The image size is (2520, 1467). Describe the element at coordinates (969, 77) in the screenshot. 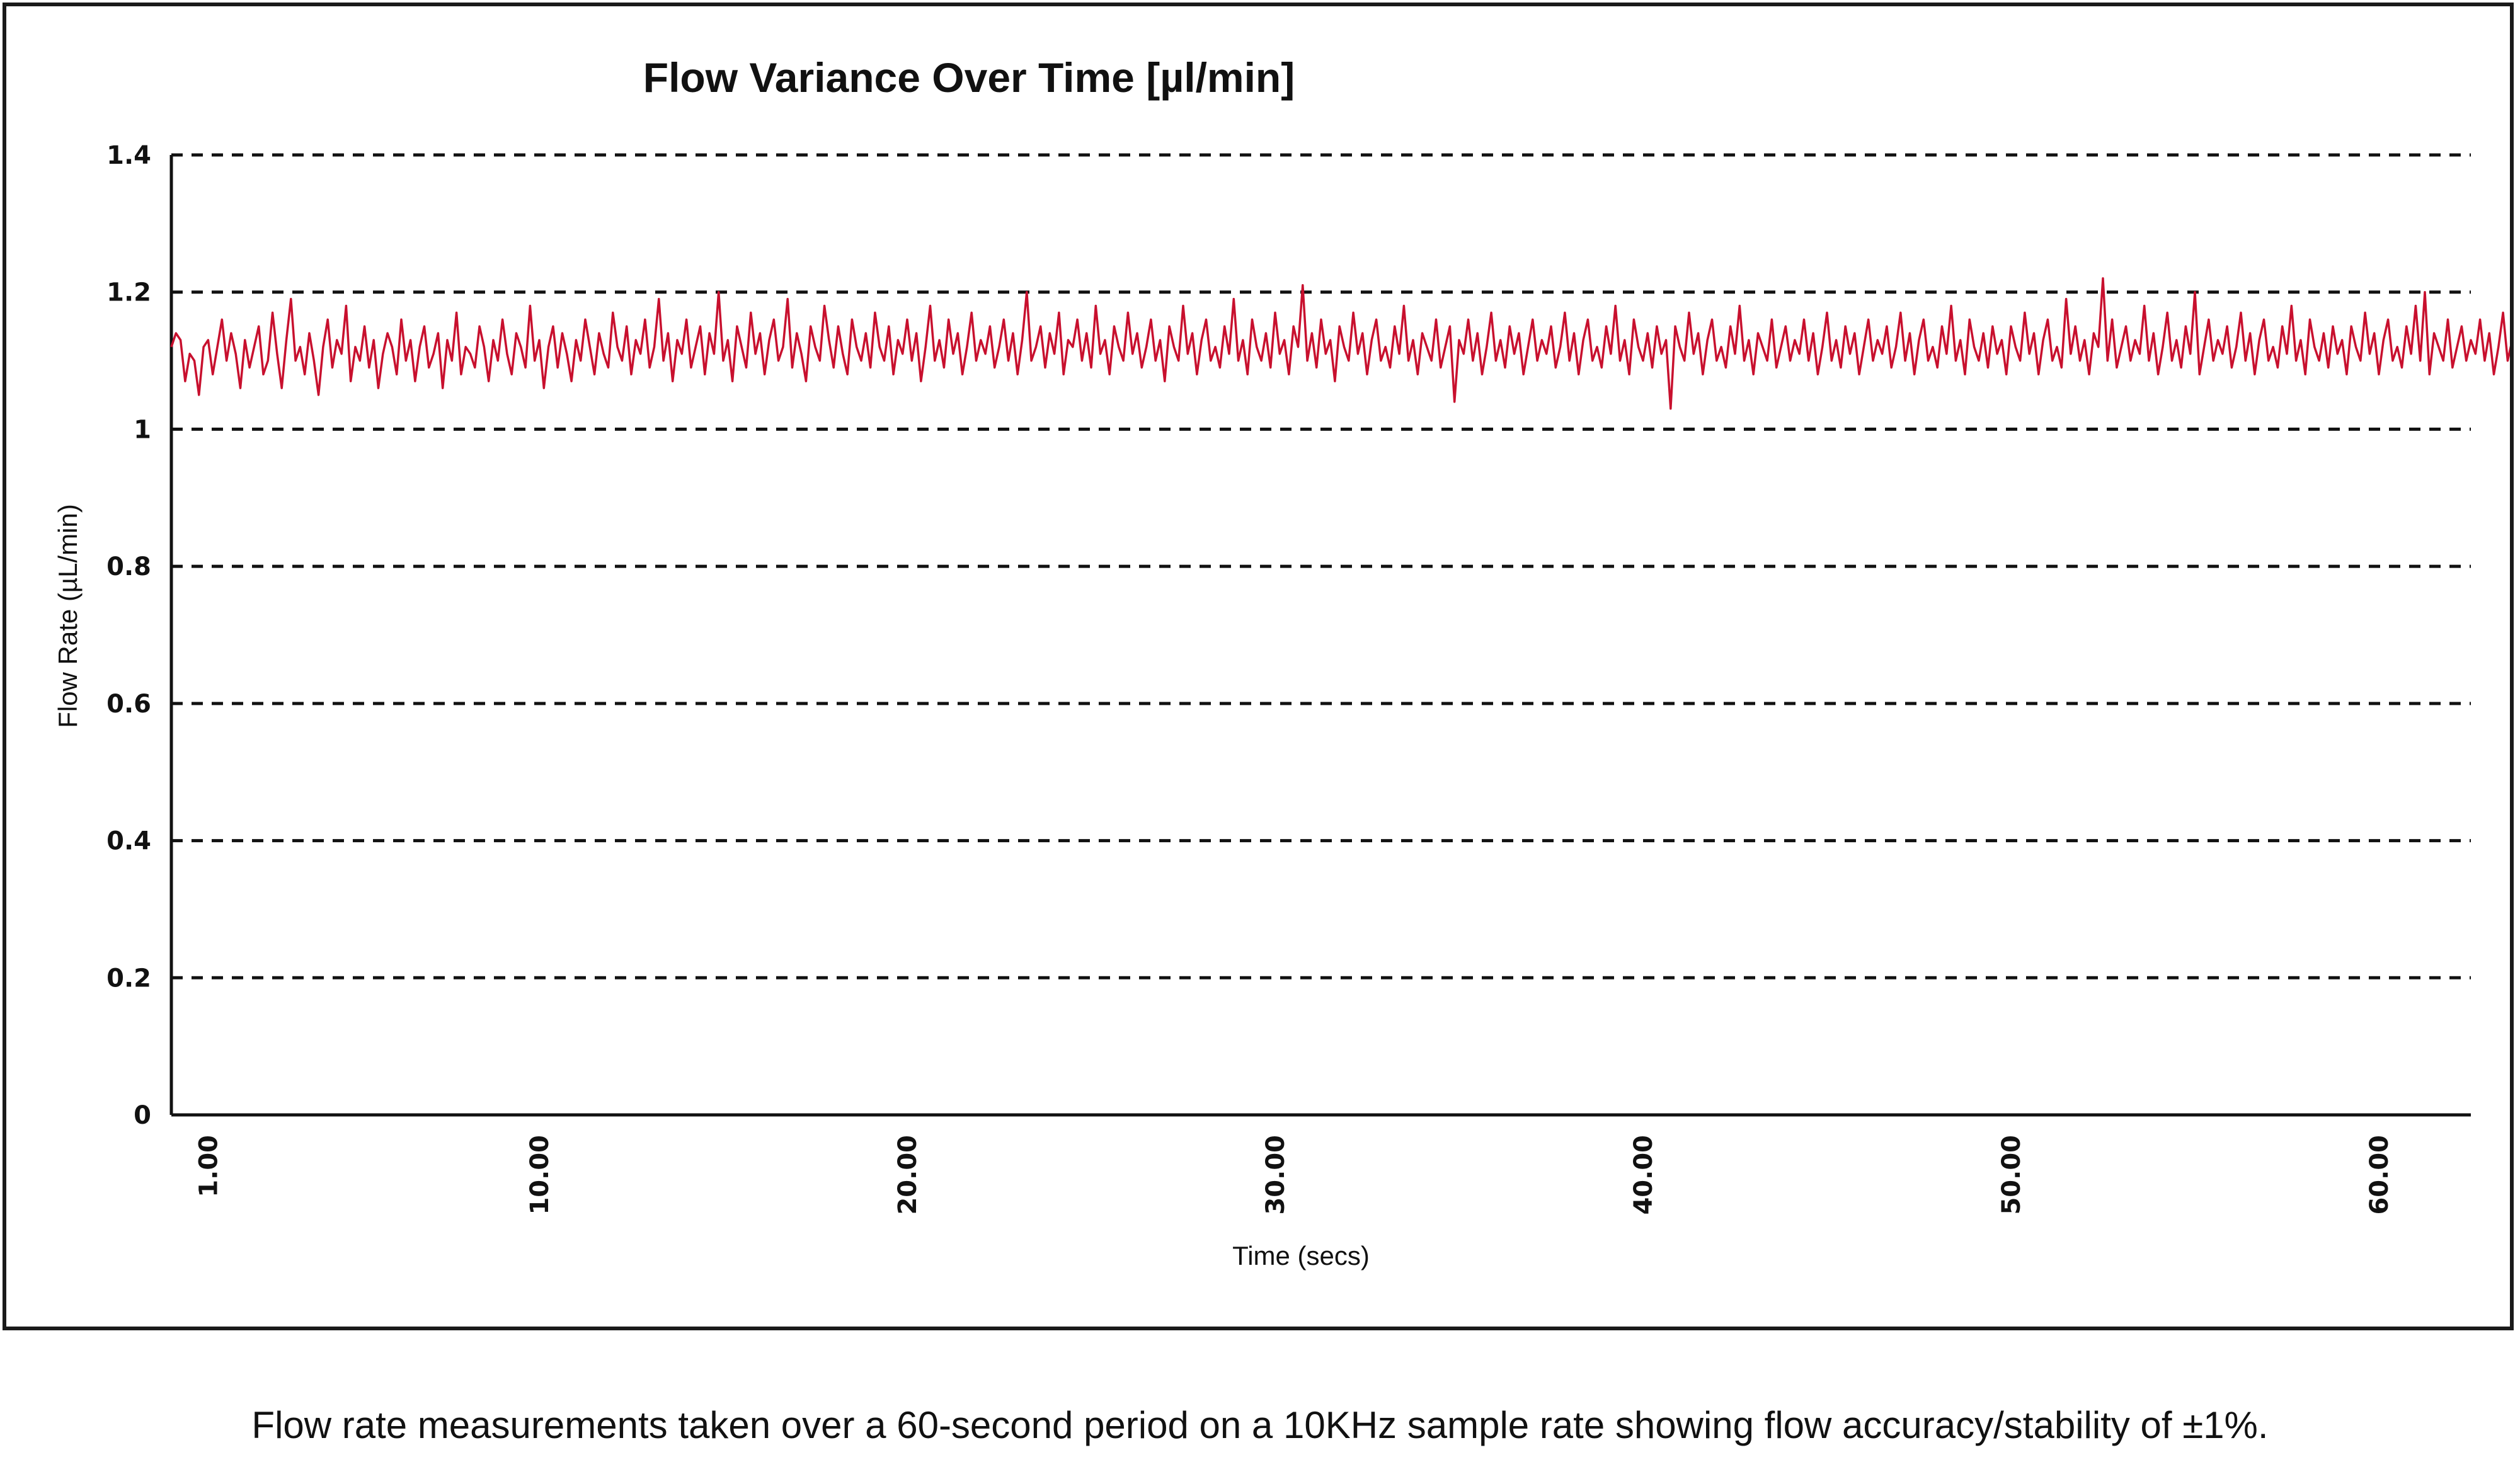

I see `chart-title: Flow Variance Over Time [µl/min]` at that location.